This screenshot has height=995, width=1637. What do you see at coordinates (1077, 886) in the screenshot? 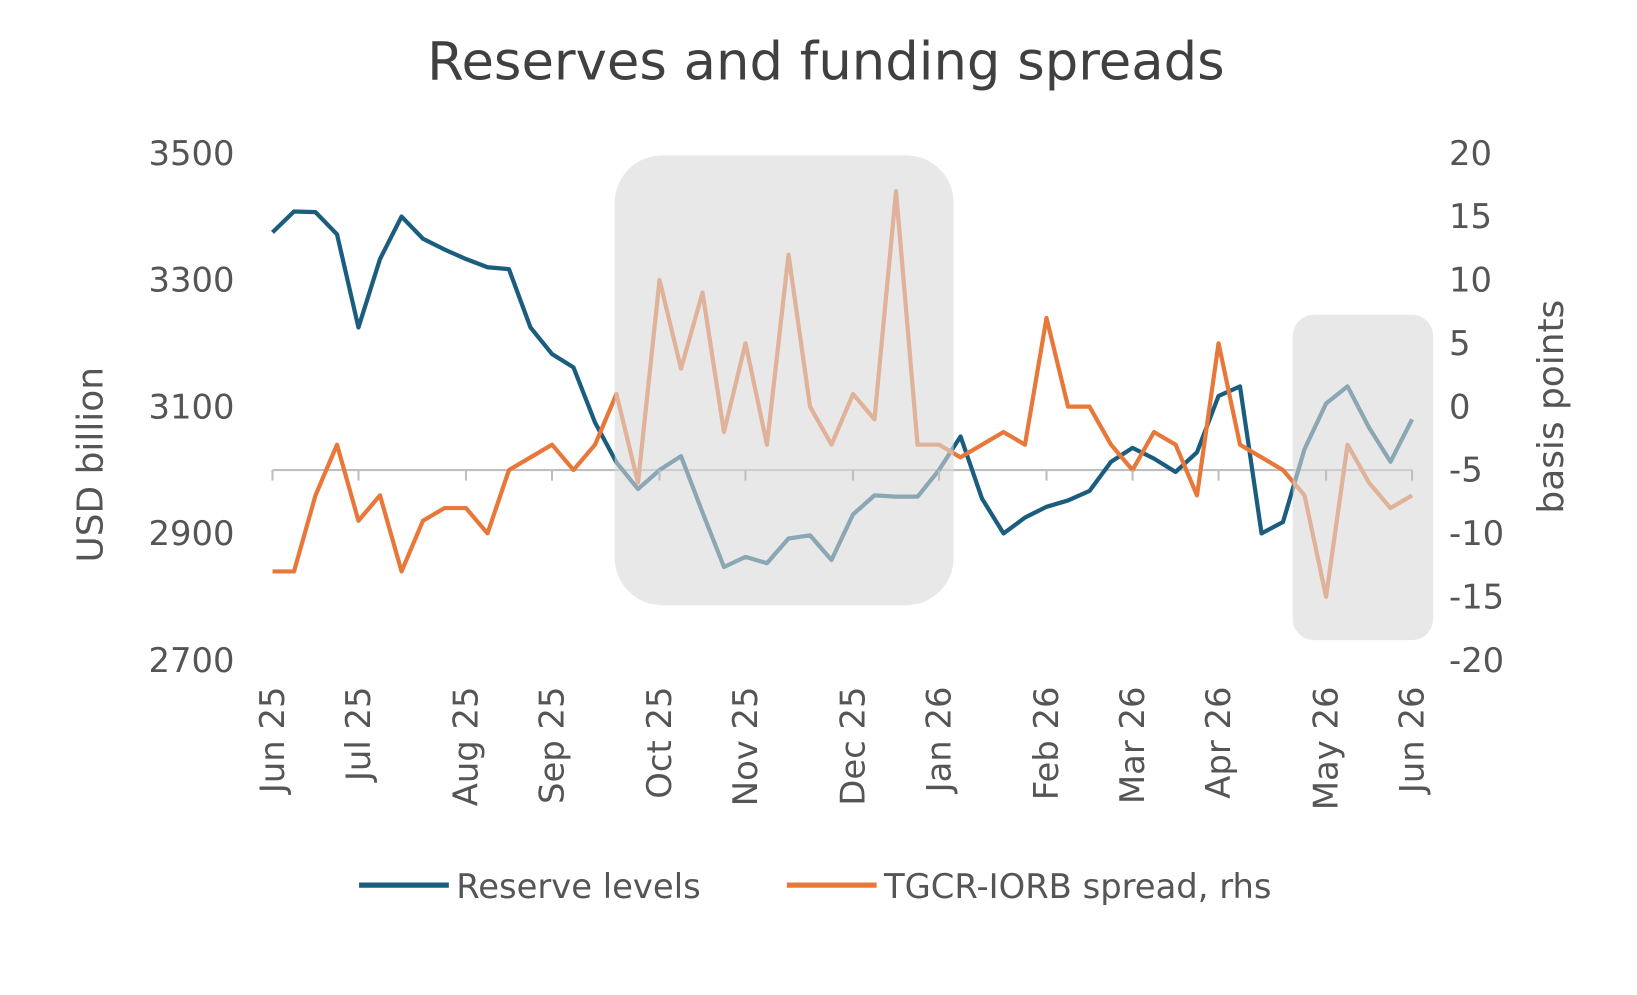
I see `legend-label: TGCR-IORB spread, rhs` at bounding box center [1077, 886].